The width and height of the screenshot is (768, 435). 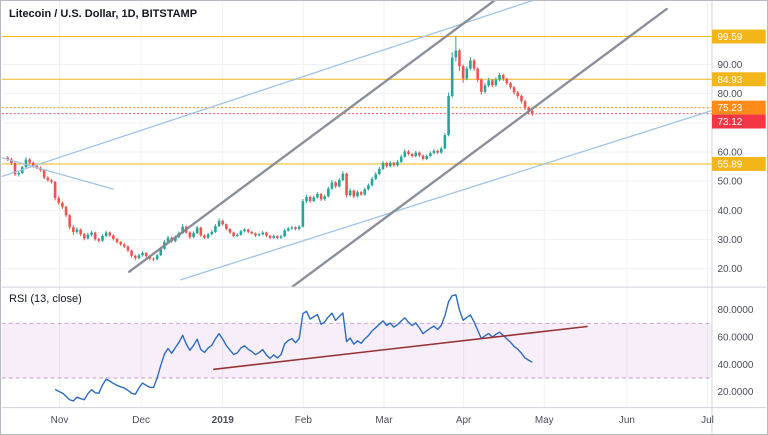 What do you see at coordinates (357, 421) in the screenshot?
I see `time-axis` at bounding box center [357, 421].